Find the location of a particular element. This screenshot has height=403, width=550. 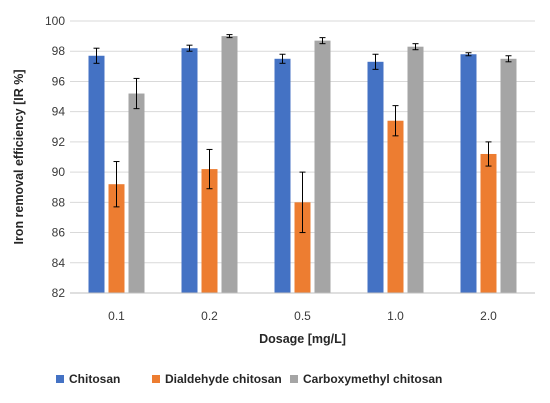

legend-label: Chitosan is located at coordinates (94, 379).